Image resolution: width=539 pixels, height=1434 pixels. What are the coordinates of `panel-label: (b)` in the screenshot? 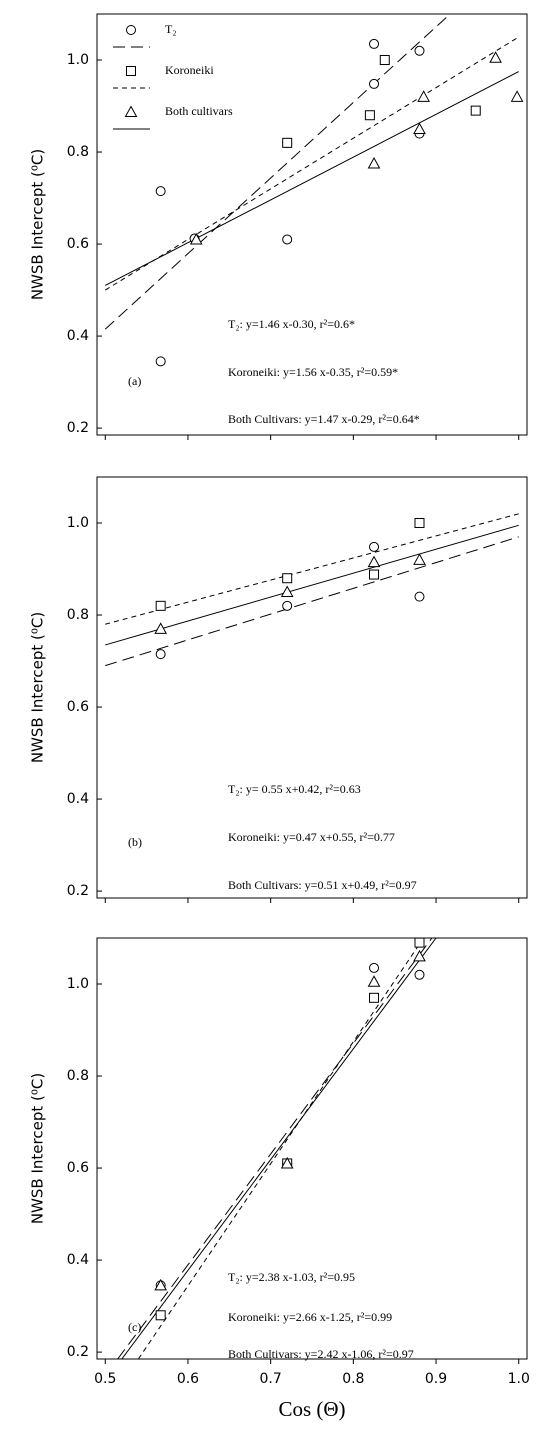 It's located at (135, 842).